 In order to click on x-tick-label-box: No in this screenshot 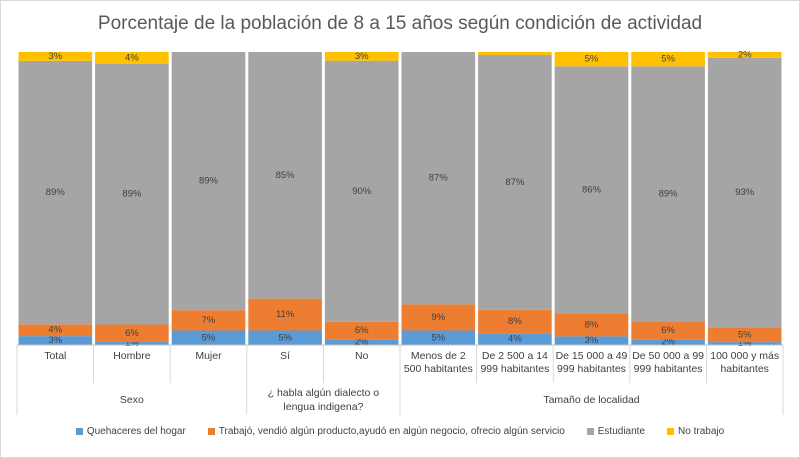, I will do `click(361, 356)`.